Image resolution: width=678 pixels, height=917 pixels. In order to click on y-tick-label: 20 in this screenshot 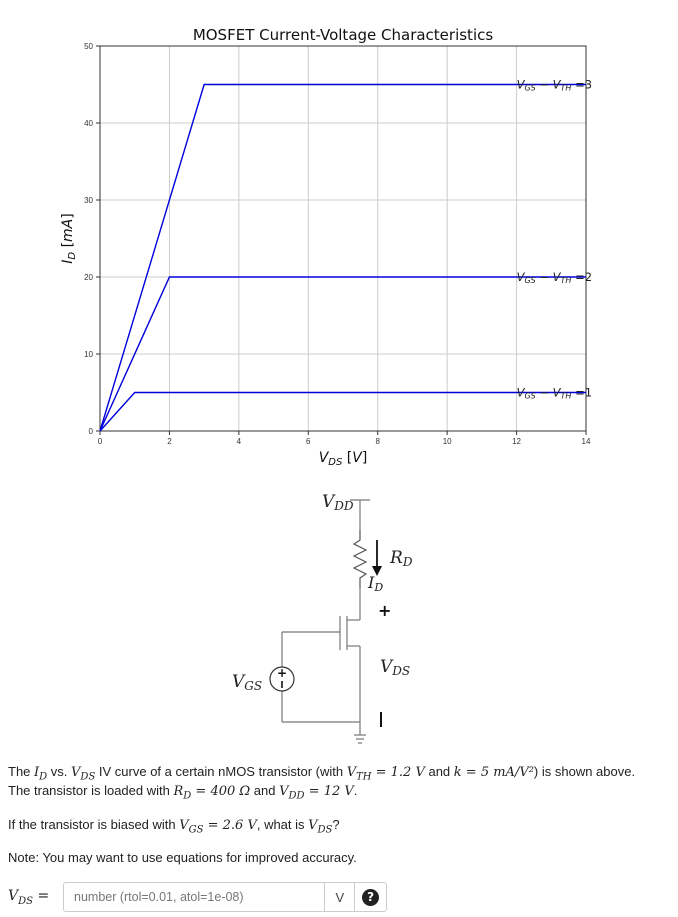, I will do `click(88, 277)`.